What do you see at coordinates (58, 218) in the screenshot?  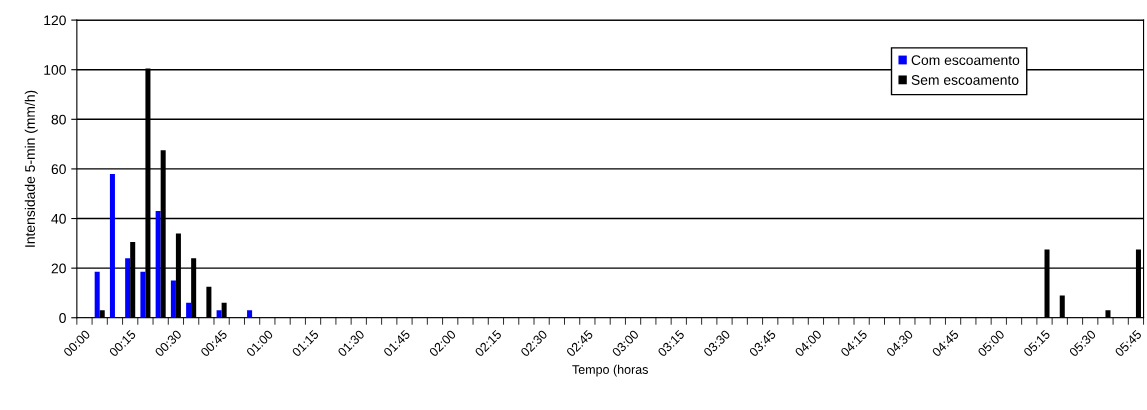 I see `y-tick-label: 40` at bounding box center [58, 218].